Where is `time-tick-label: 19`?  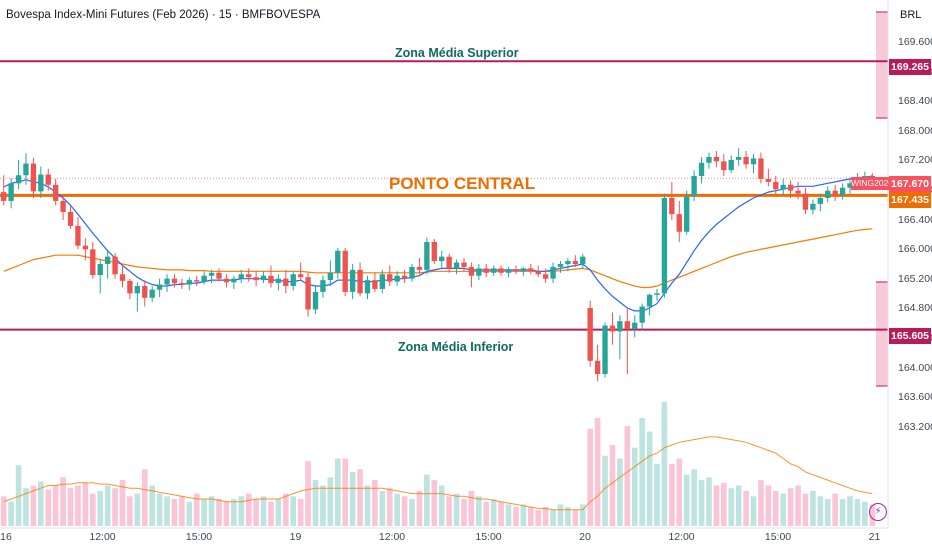
time-tick-label: 19 is located at coordinates (295, 537).